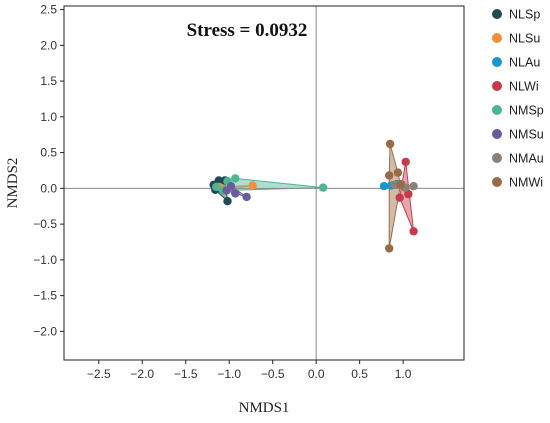  Describe the element at coordinates (13, 183) in the screenshot. I see `y-axis-title: NMDS2` at that location.